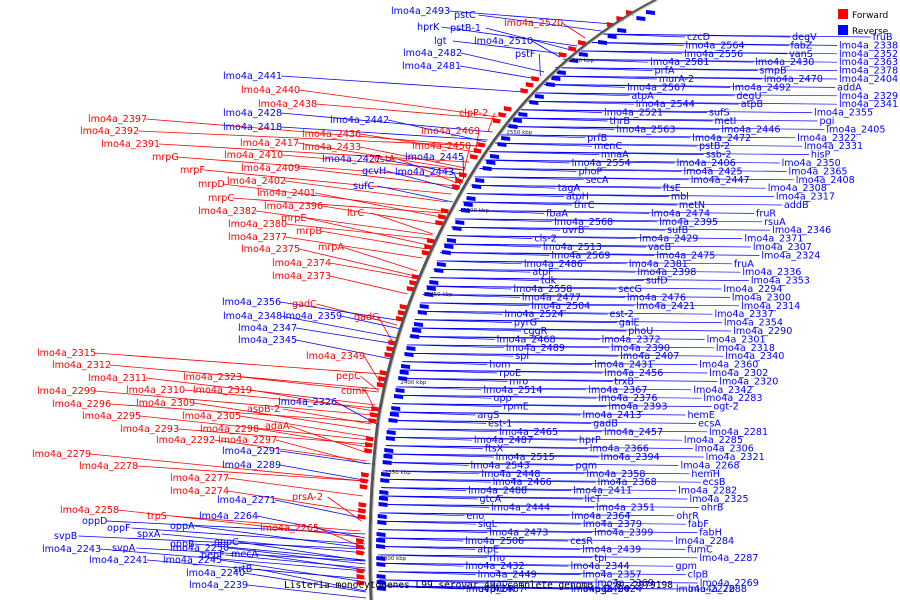 The image size is (900, 600). I want to click on reverse-gene-label: lmo4a_2408, so click(825, 180).